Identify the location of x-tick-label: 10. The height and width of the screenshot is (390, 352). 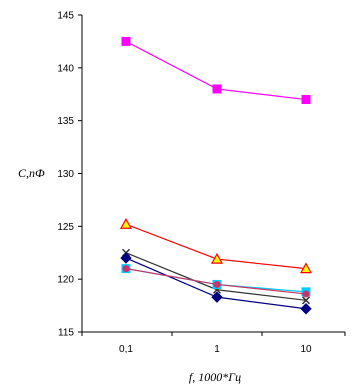
(306, 349).